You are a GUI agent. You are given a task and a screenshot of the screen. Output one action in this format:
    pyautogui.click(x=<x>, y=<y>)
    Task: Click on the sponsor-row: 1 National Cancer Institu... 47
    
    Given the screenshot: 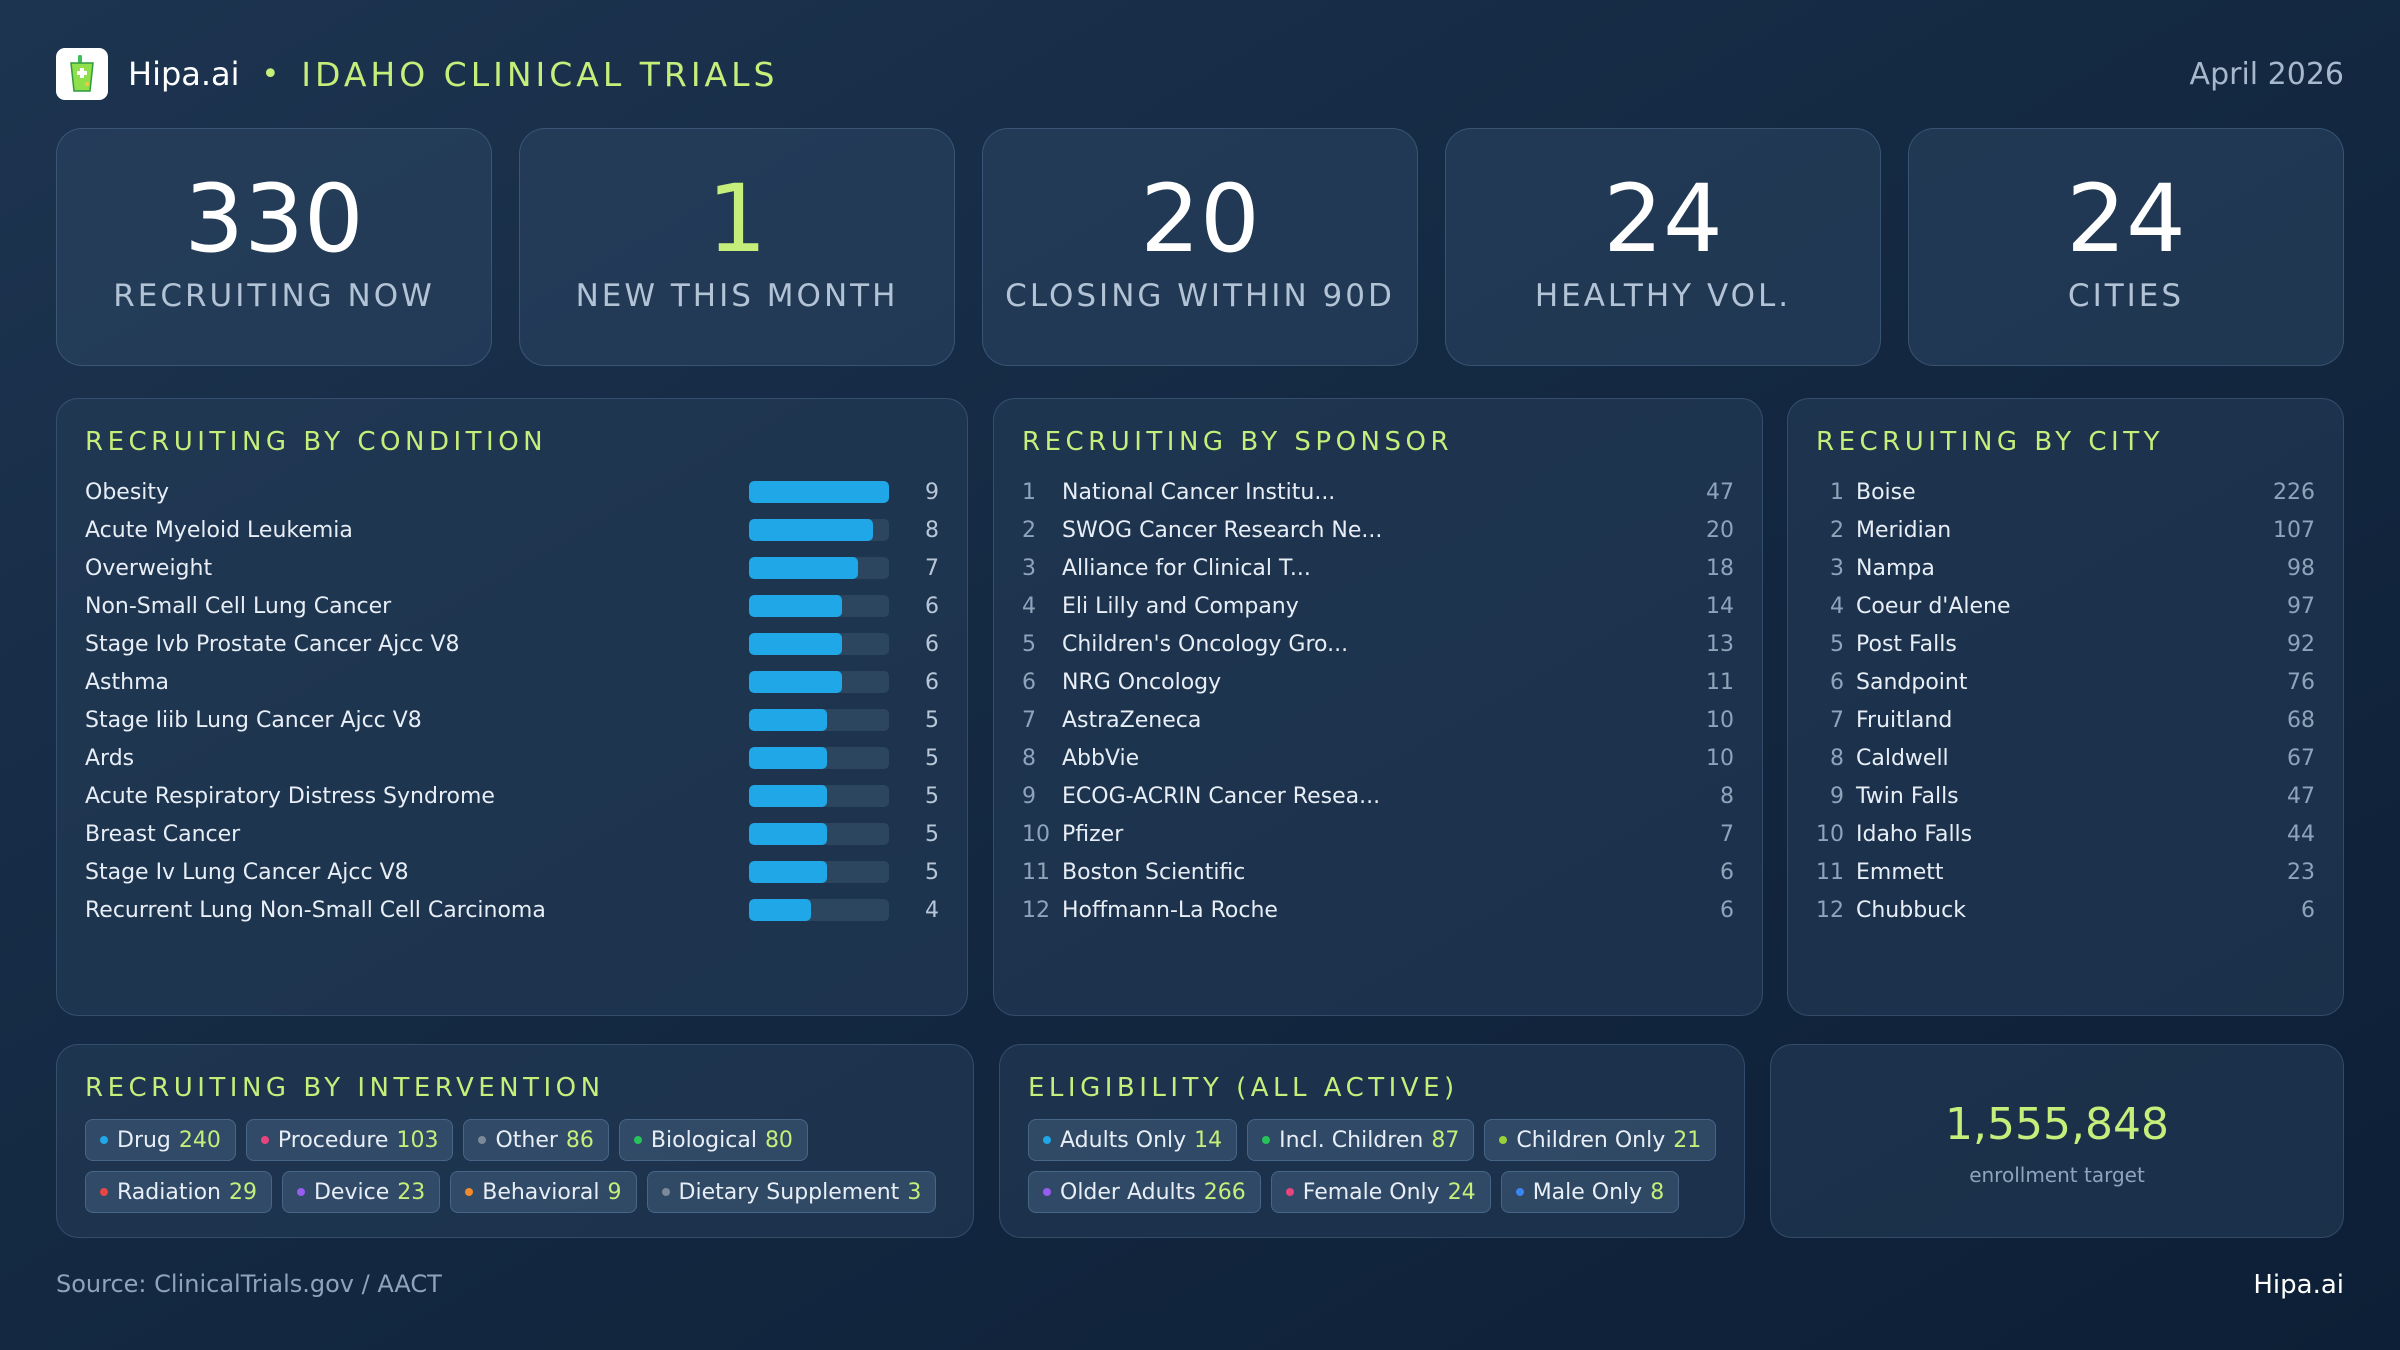 What is the action you would take?
    pyautogui.click(x=1378, y=492)
    